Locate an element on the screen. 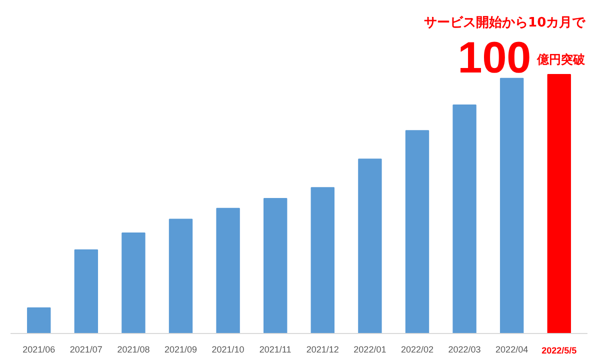 The height and width of the screenshot is (358, 597). text: サービス開始から10カ月で is located at coordinates (505, 22).